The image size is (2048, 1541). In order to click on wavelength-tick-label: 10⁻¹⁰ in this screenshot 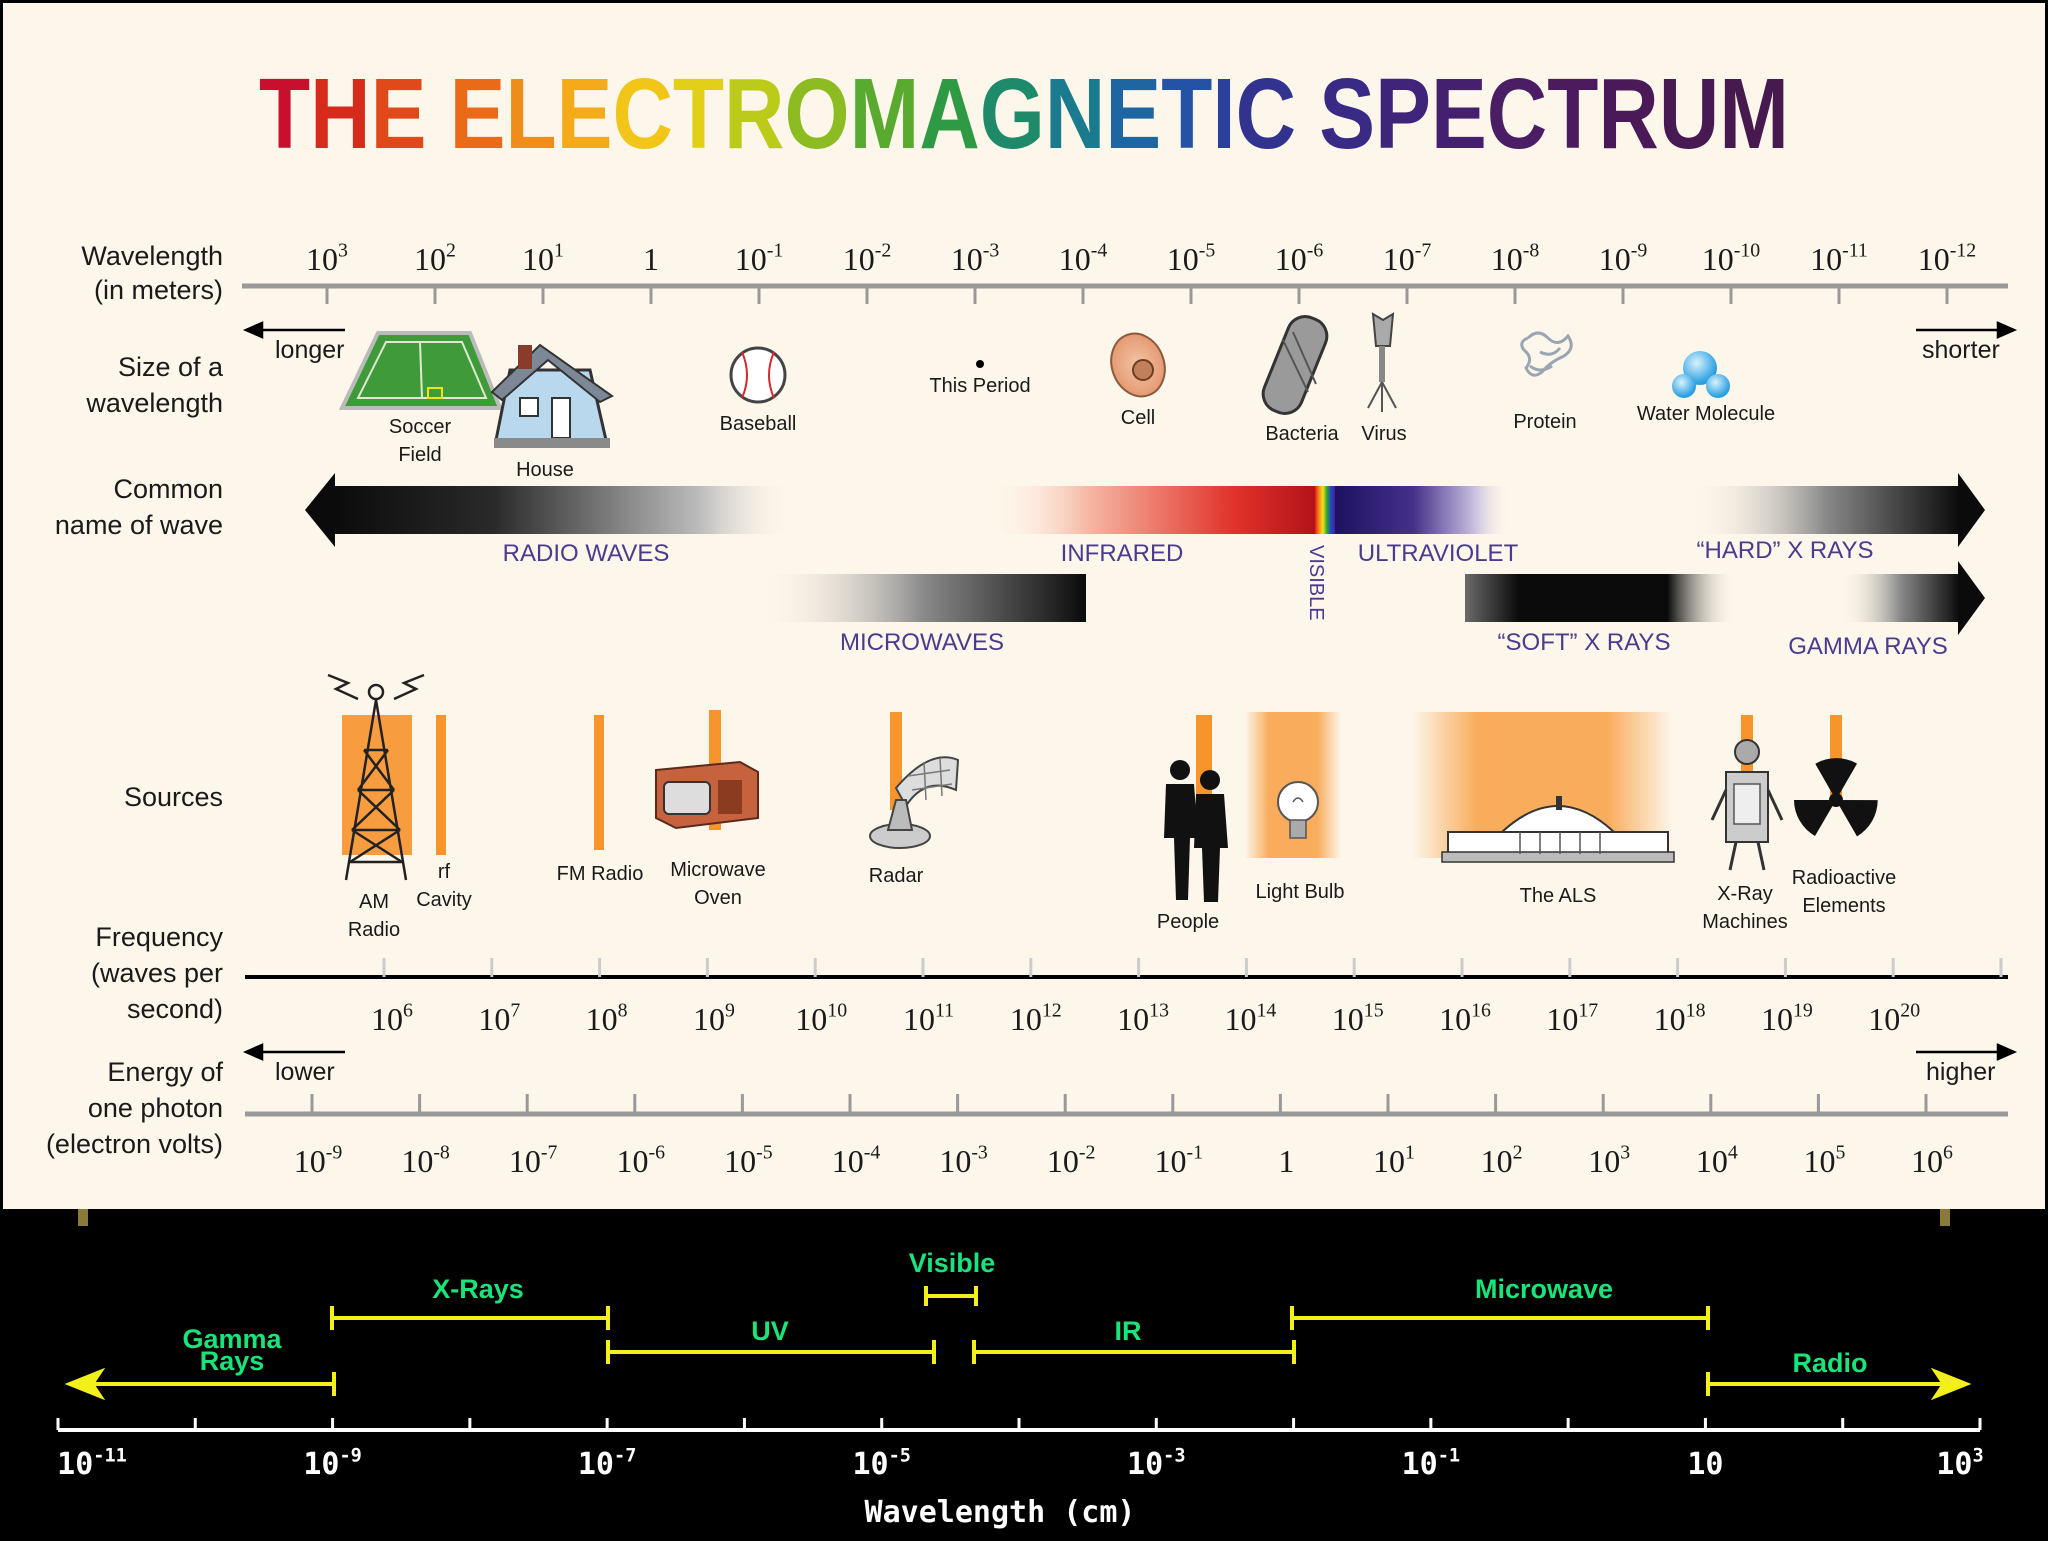, I will do `click(1731, 258)`.